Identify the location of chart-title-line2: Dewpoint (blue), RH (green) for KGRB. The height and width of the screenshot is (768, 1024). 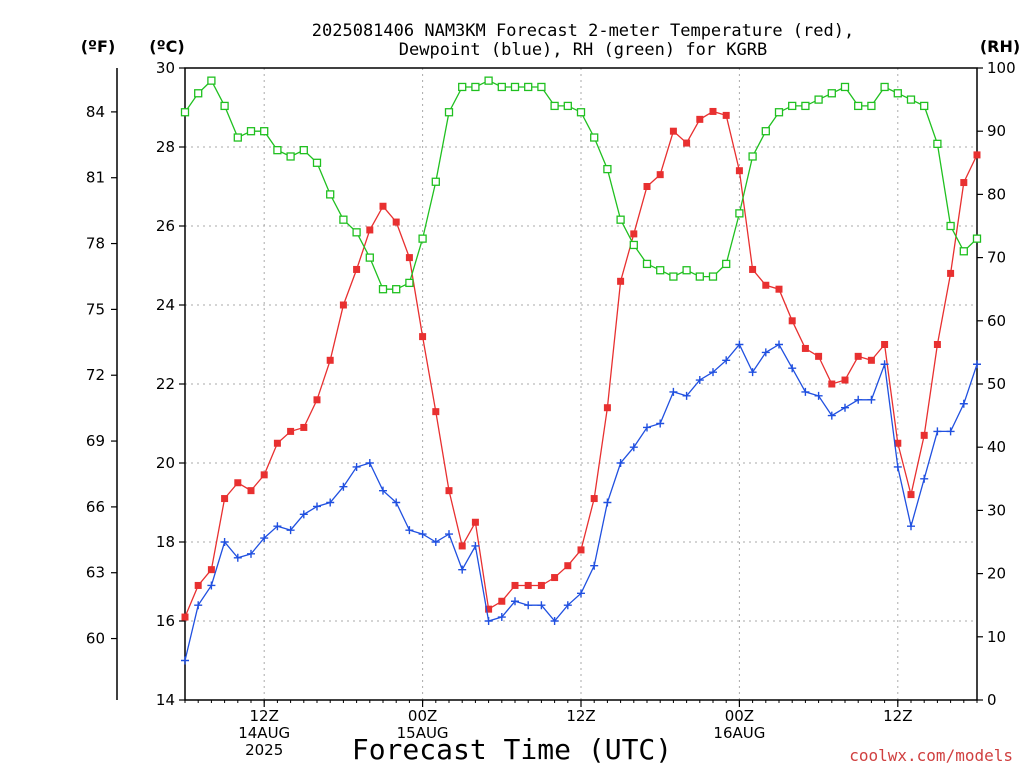
(583, 50).